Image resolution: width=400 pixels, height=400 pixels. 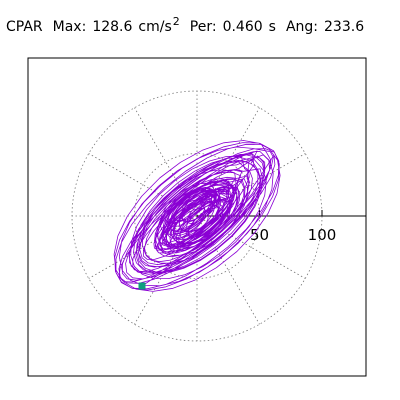 What do you see at coordinates (272, 27) in the screenshot?
I see `period-unit: s` at bounding box center [272, 27].